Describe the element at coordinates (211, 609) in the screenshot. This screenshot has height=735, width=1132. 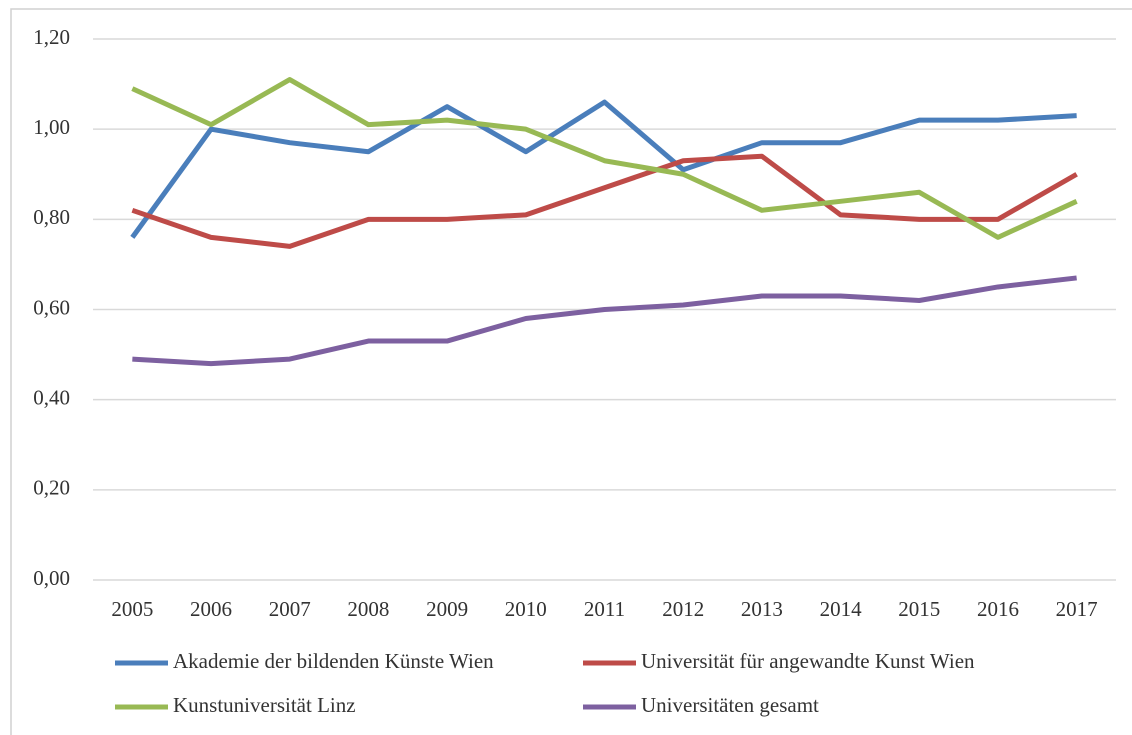
I see `x-tick-label: 2006` at that location.